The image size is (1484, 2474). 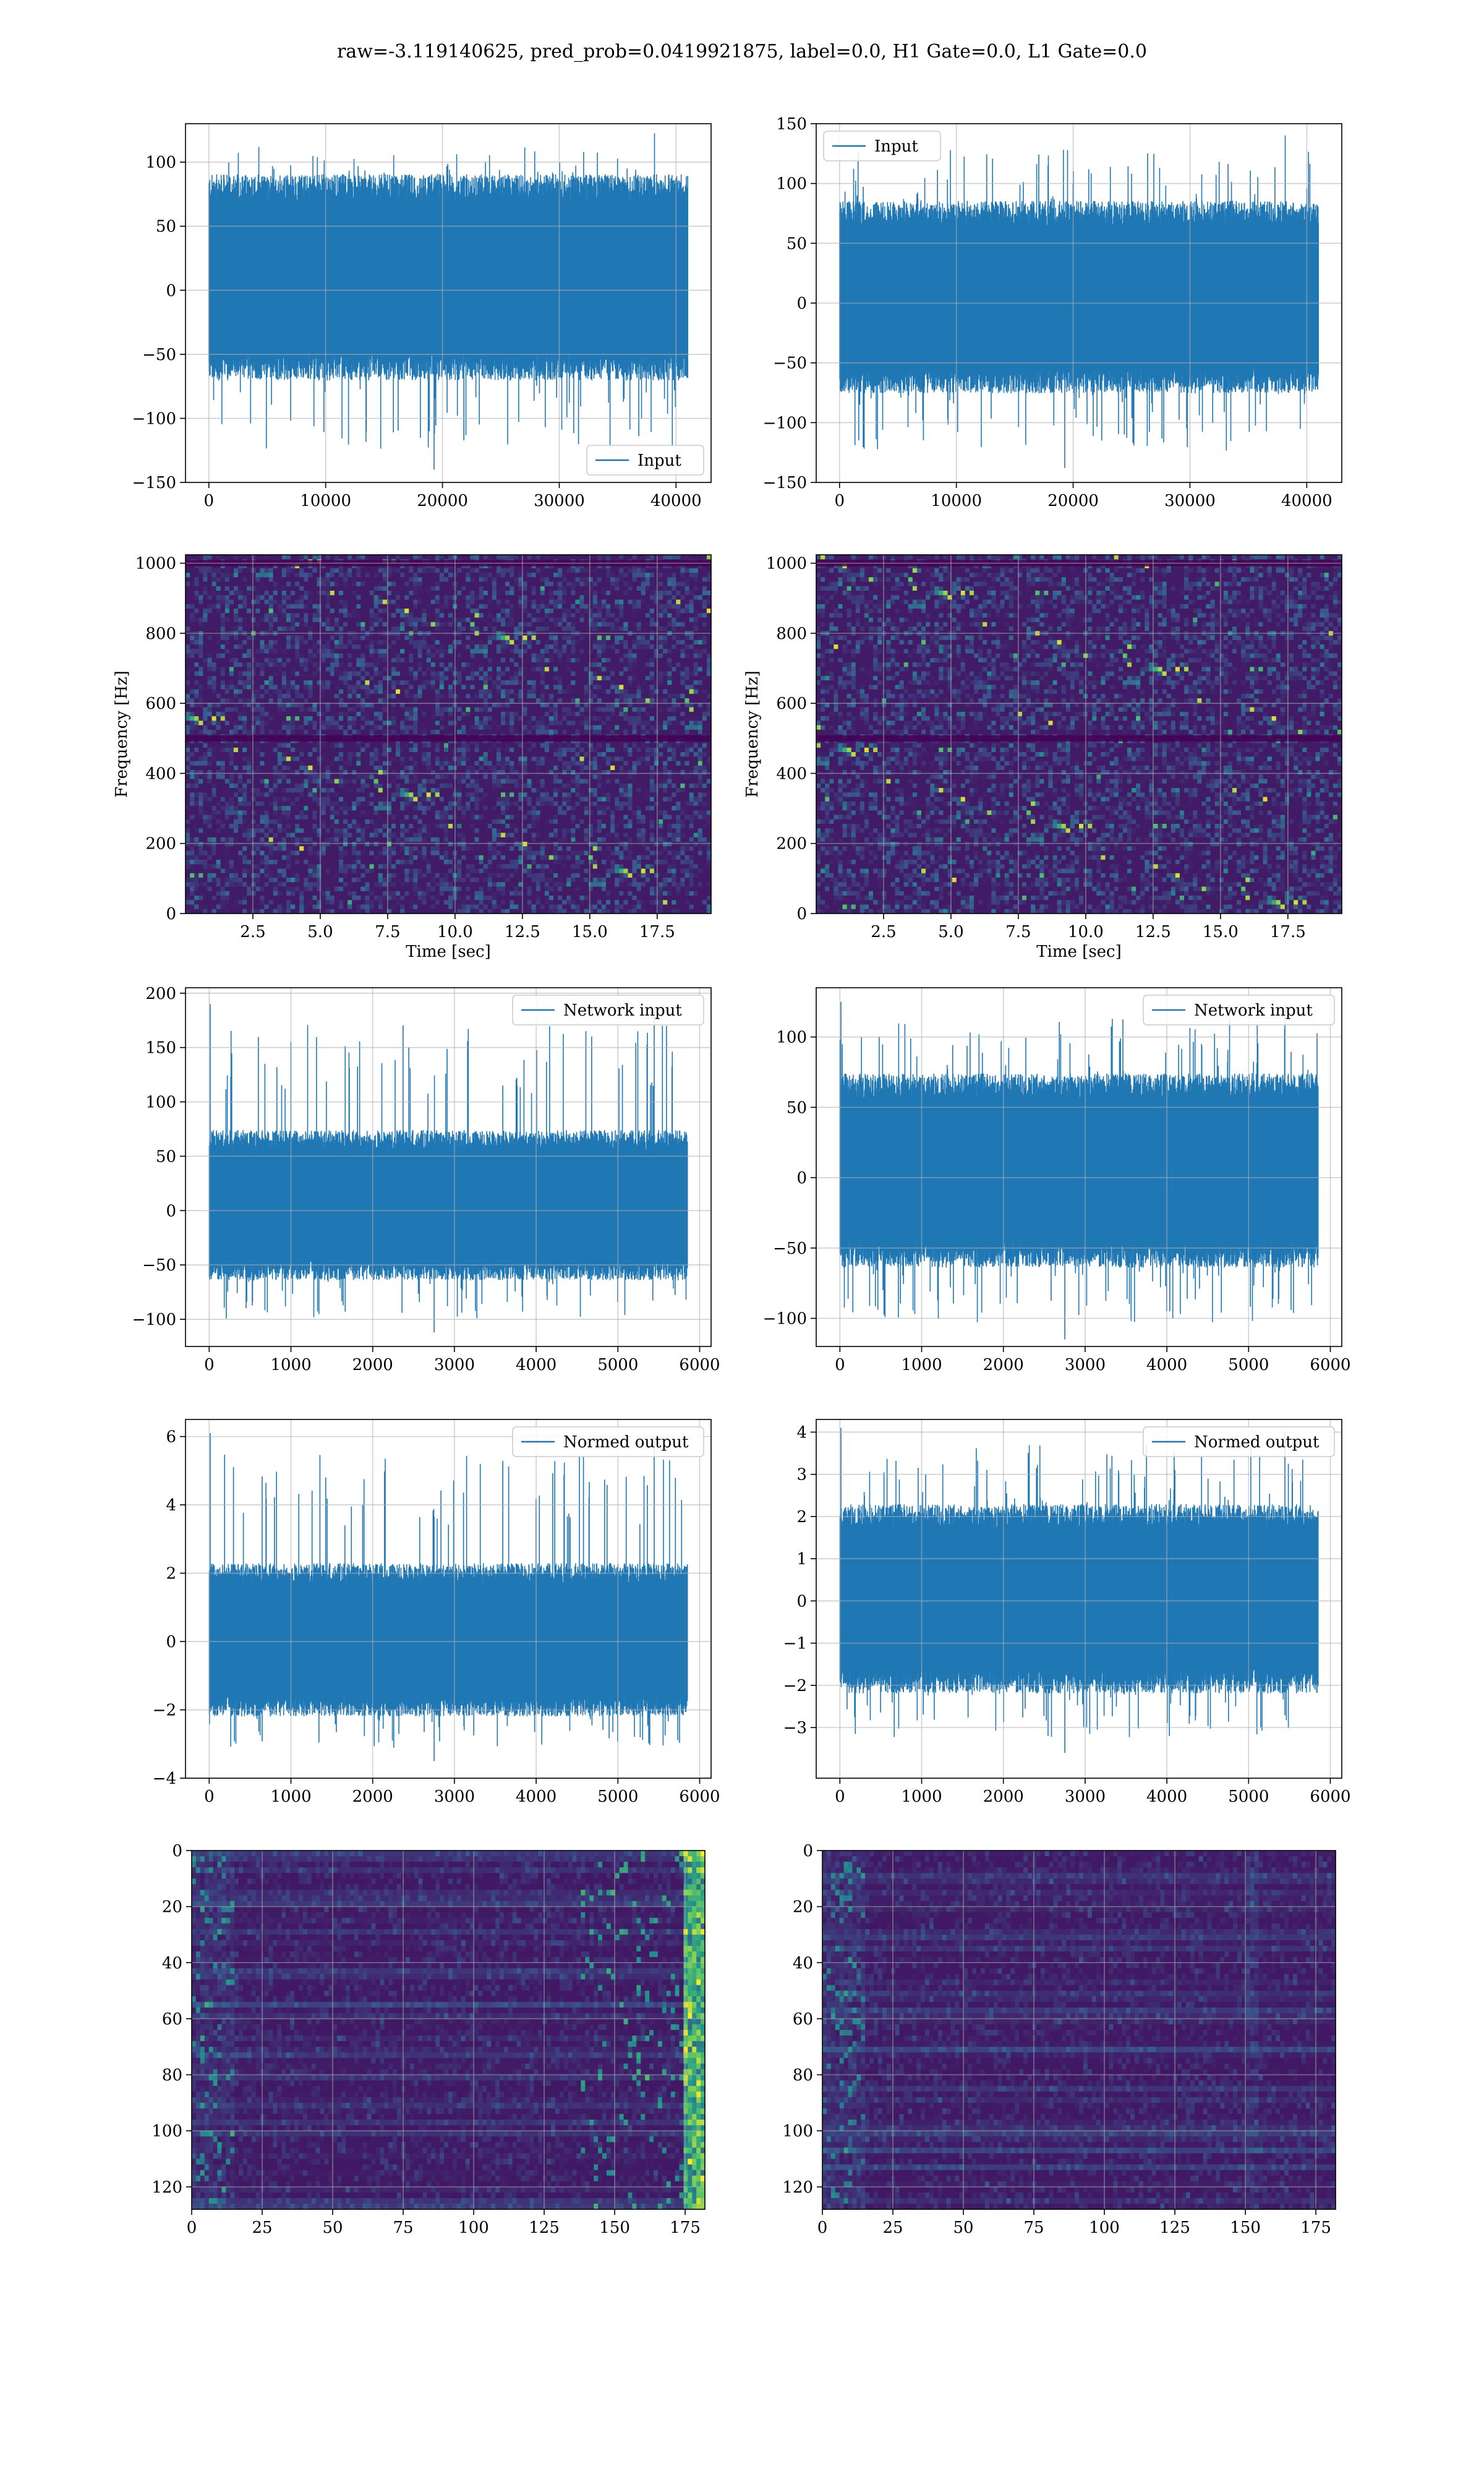 I want to click on y-tick-label: −150, so click(x=154, y=483).